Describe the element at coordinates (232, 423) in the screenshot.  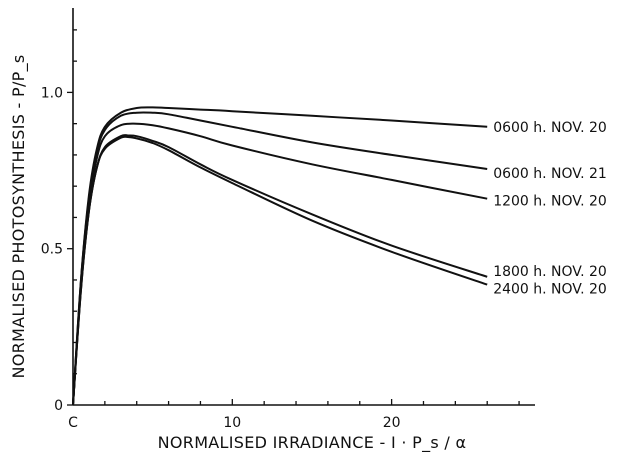
I see `x-tick-label: 10` at that location.